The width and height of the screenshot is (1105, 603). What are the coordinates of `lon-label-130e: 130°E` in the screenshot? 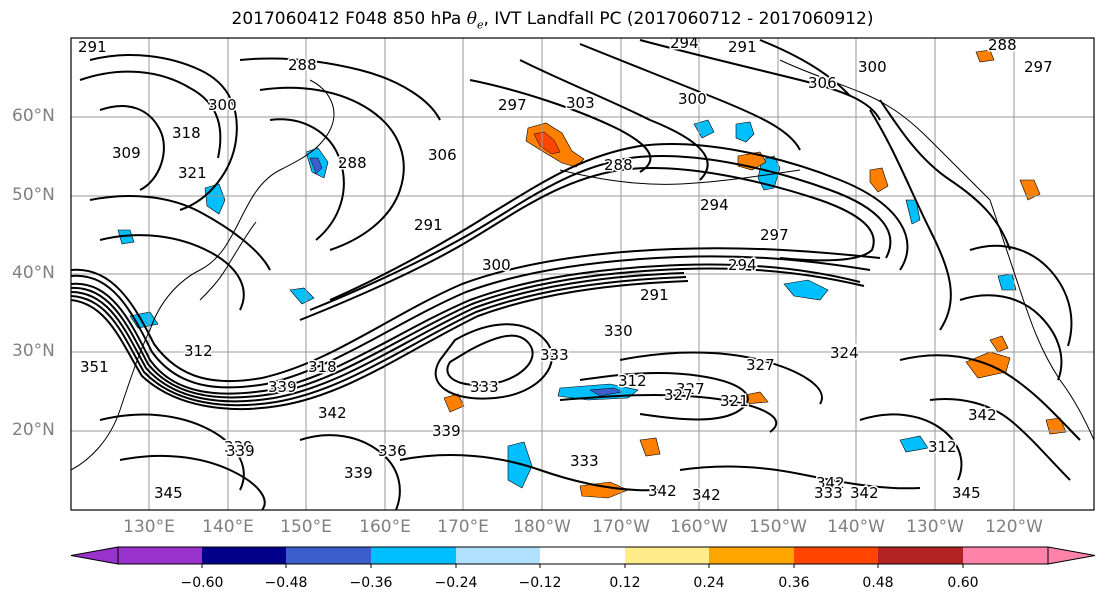 It's located at (149, 527).